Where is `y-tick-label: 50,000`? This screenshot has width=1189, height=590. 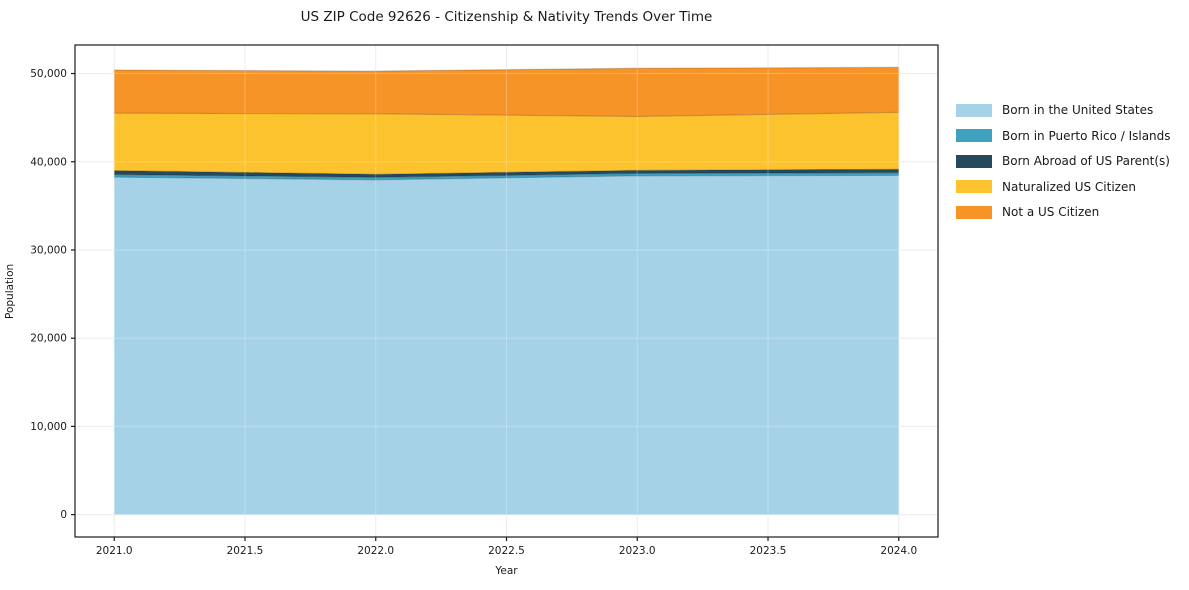
y-tick-label: 50,000 is located at coordinates (48, 74).